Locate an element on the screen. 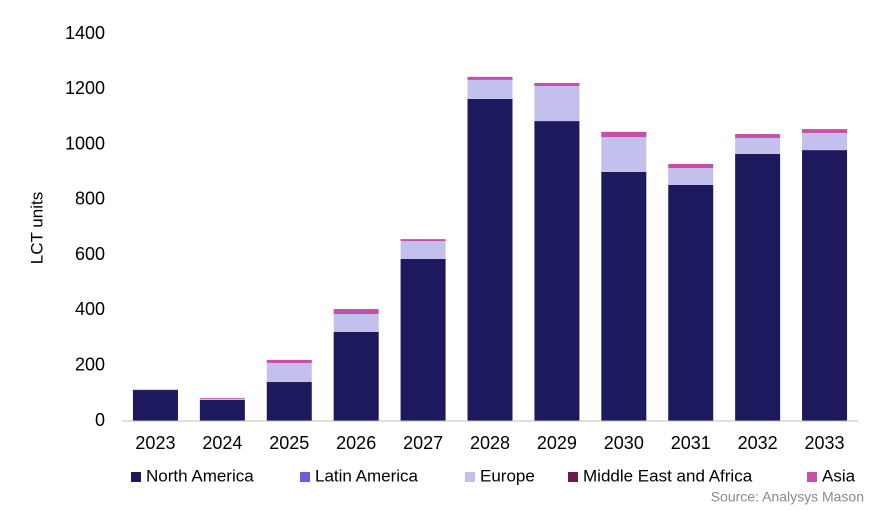  x-tick-label: 2023 is located at coordinates (155, 443).